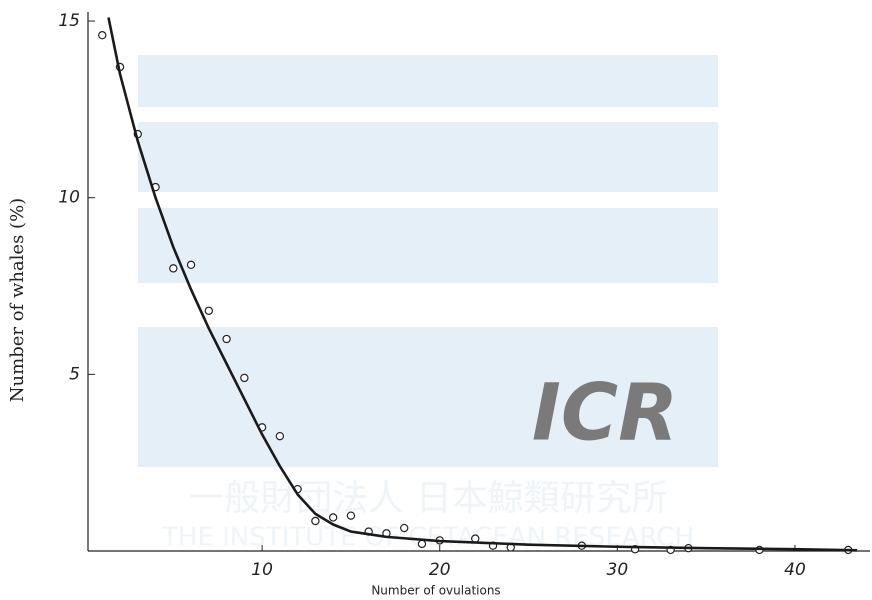 Image resolution: width=872 pixels, height=600 pixels. What do you see at coordinates (262, 570) in the screenshot?
I see `x-tick-label: 10` at bounding box center [262, 570].